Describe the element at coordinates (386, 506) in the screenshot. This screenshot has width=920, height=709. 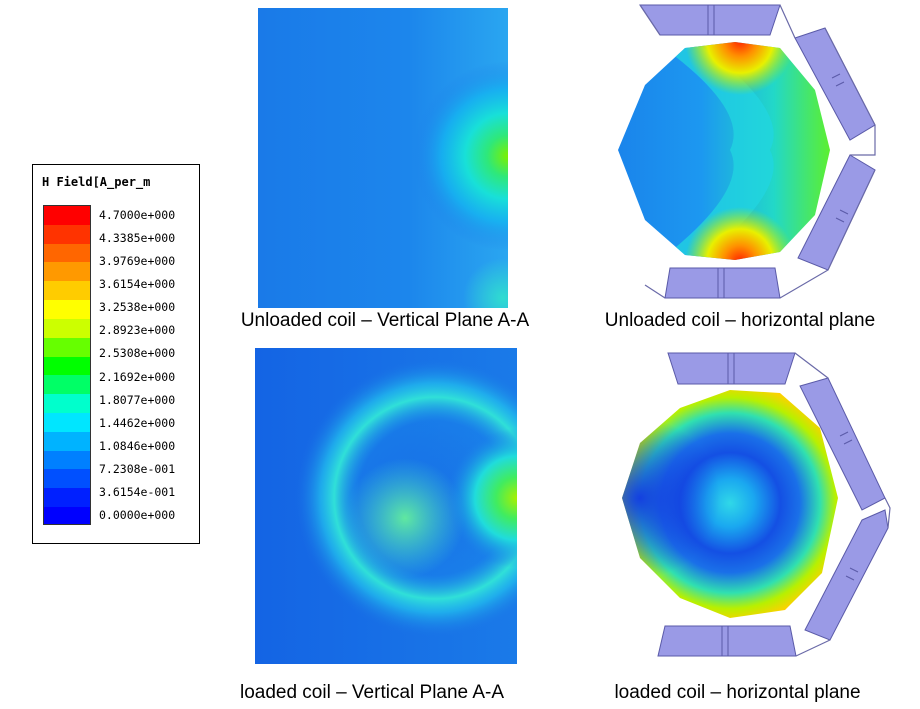
I see `loaded-vertical-field-map` at that location.